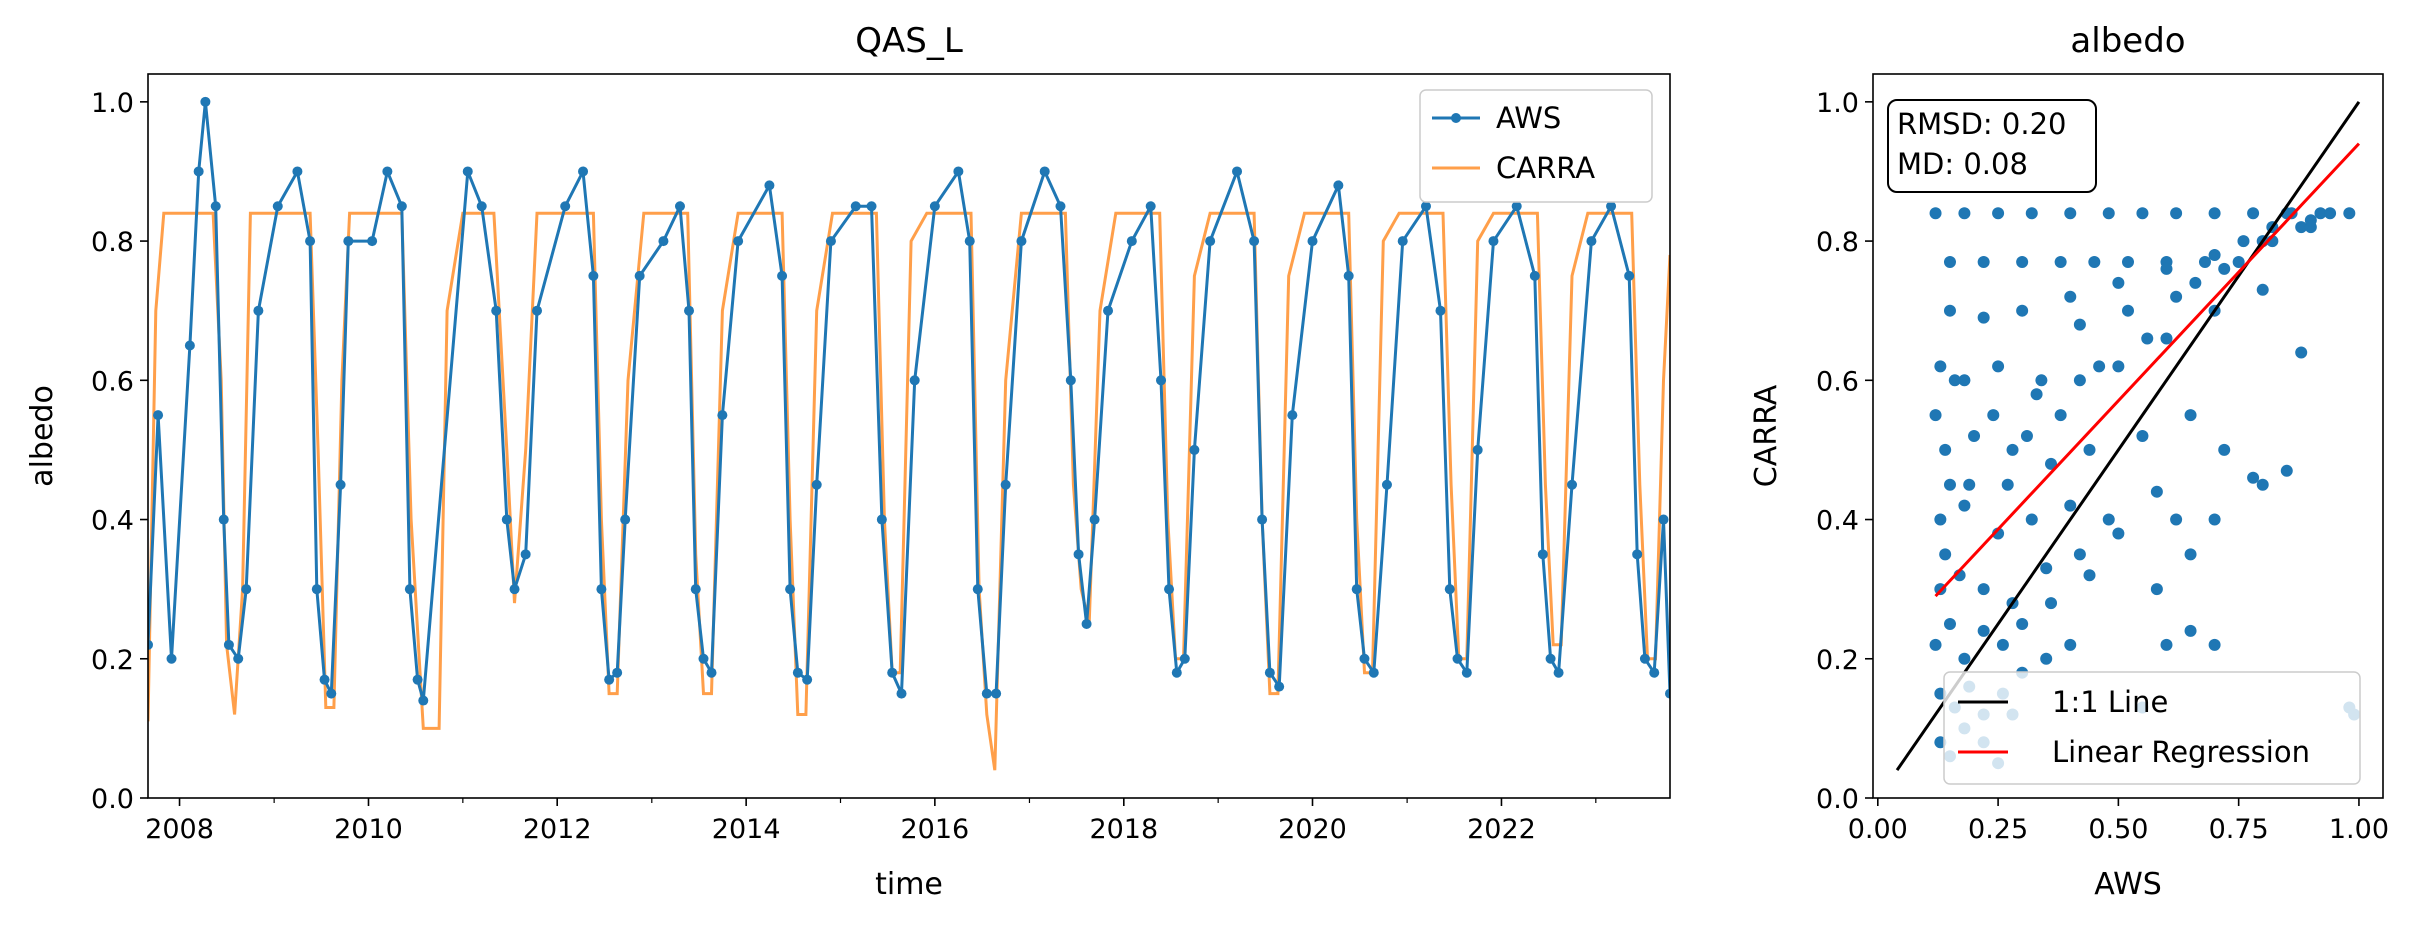  What do you see at coordinates (1837, 799) in the screenshot?
I see `scatter-y-tick-label: 0.0` at bounding box center [1837, 799].